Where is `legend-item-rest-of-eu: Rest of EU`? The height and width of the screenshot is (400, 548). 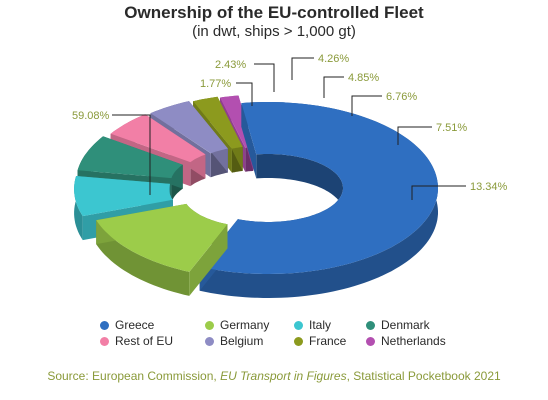 legend-item-rest-of-eu: Rest of EU is located at coordinates (136, 341).